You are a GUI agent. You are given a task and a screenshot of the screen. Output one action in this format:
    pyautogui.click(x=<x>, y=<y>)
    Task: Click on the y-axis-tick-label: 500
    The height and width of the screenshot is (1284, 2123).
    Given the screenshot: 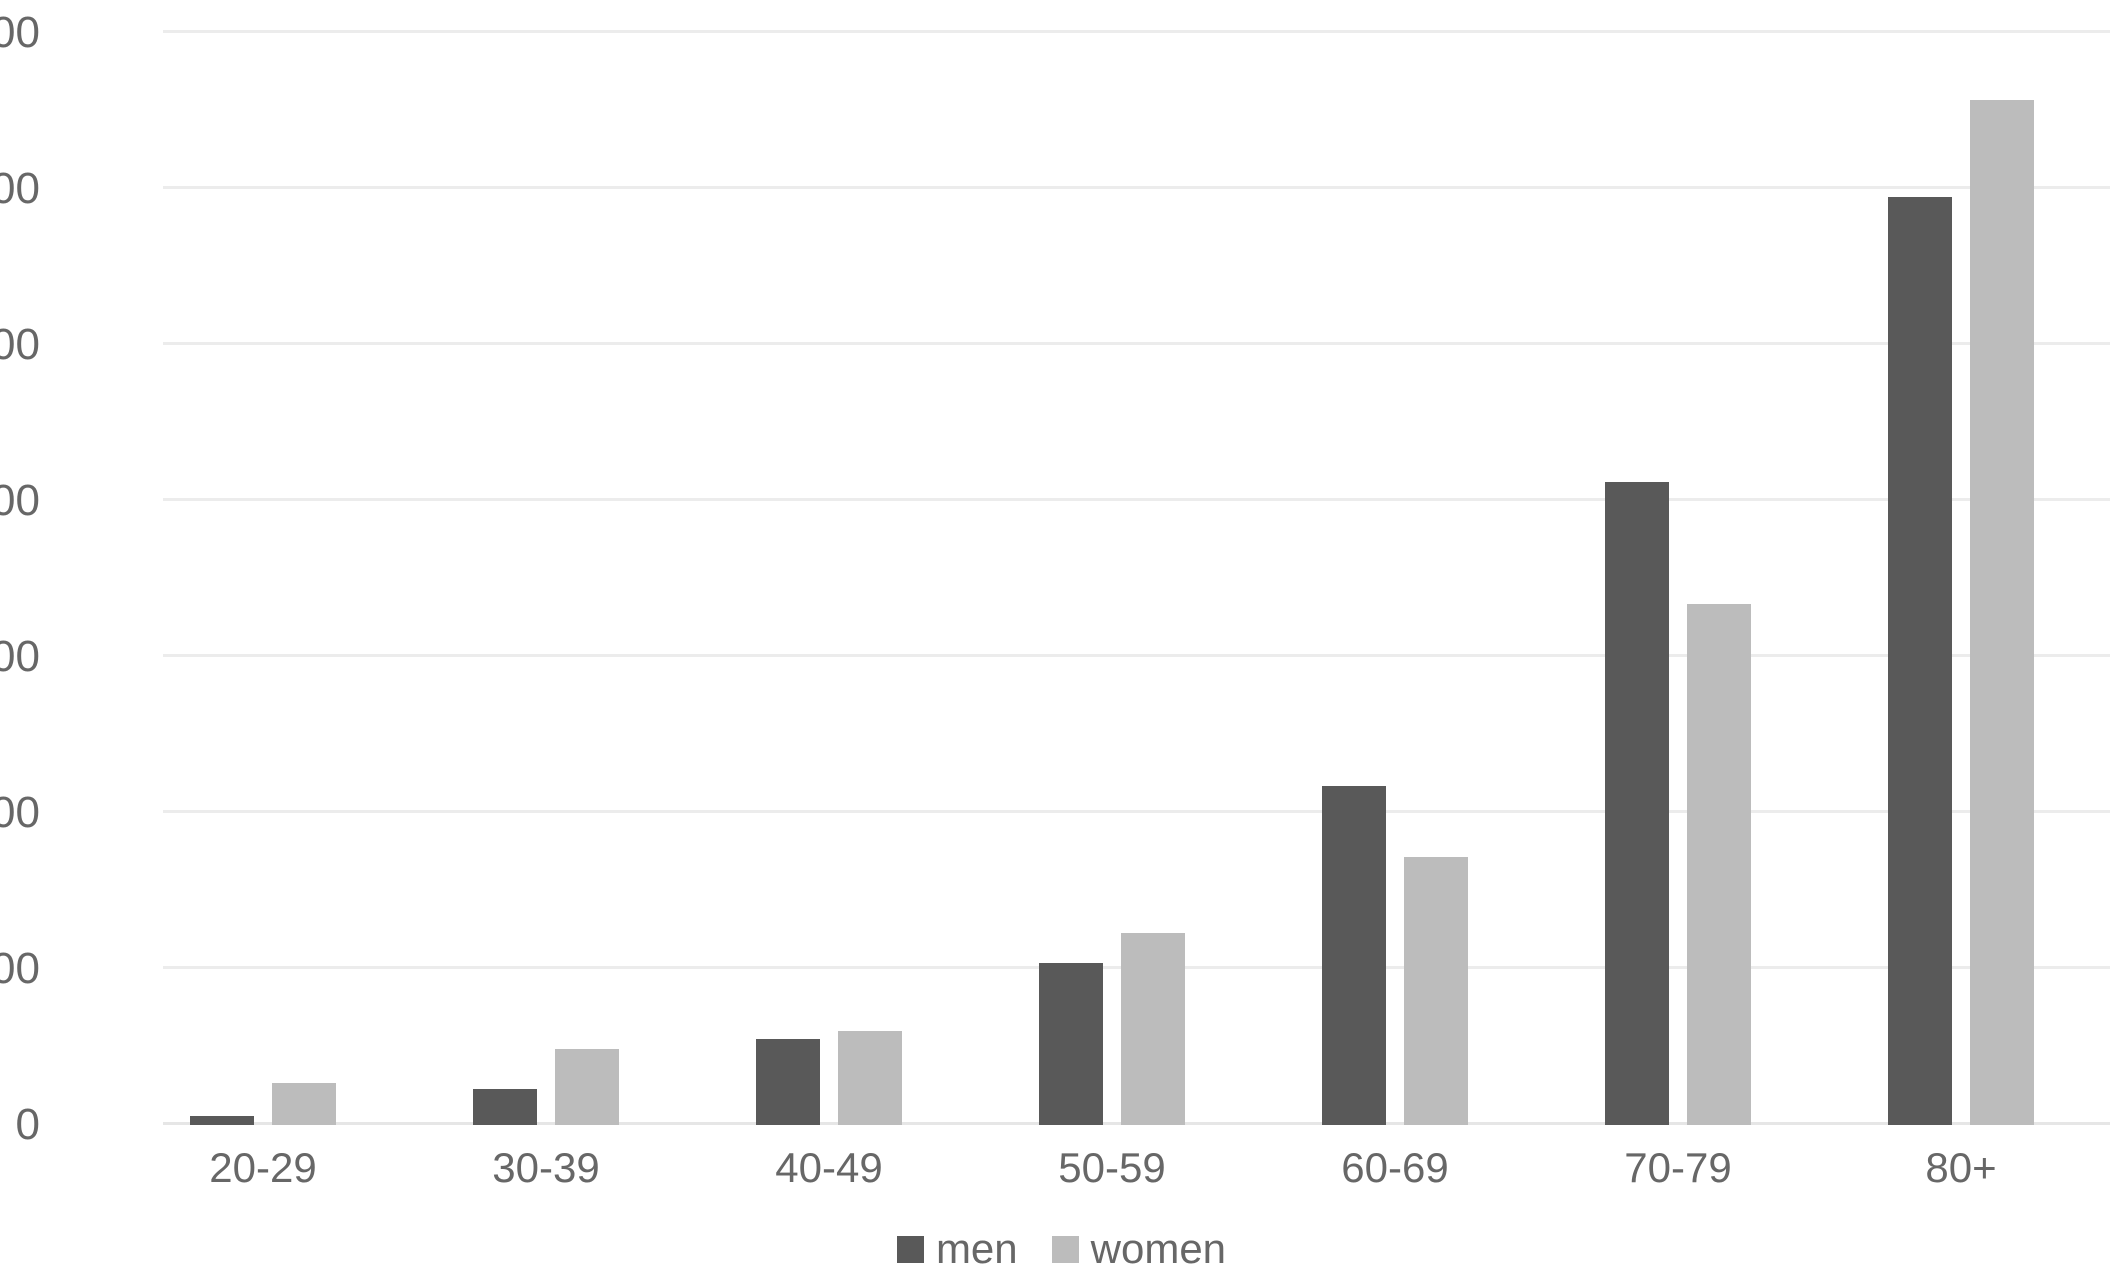 What is the action you would take?
    pyautogui.click(x=20, y=344)
    